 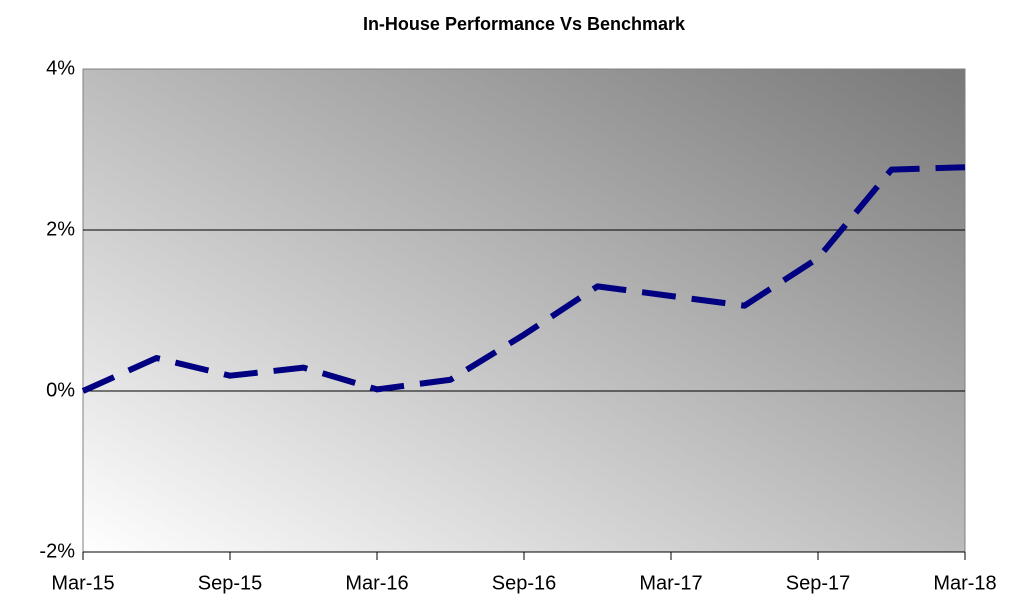 I want to click on x-tick-label: Sep-15, so click(x=230, y=583).